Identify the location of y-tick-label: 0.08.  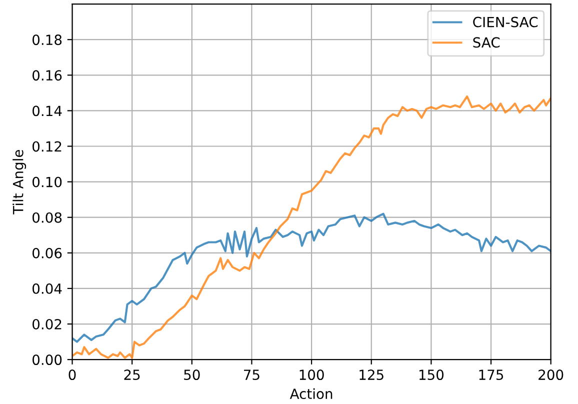
(47, 217).